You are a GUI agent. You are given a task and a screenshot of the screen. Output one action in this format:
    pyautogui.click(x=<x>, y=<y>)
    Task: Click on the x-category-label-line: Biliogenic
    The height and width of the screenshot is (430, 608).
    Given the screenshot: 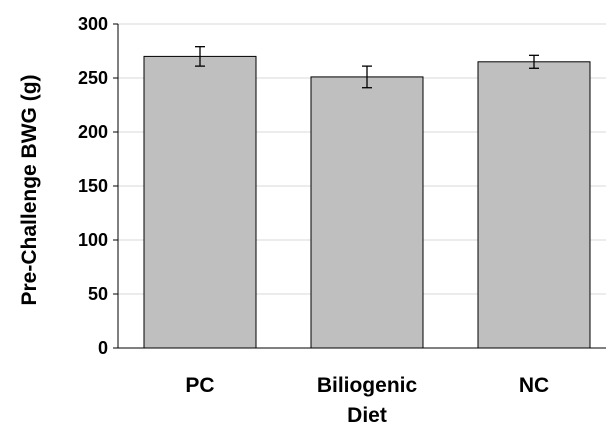 What is the action you would take?
    pyautogui.click(x=367, y=385)
    